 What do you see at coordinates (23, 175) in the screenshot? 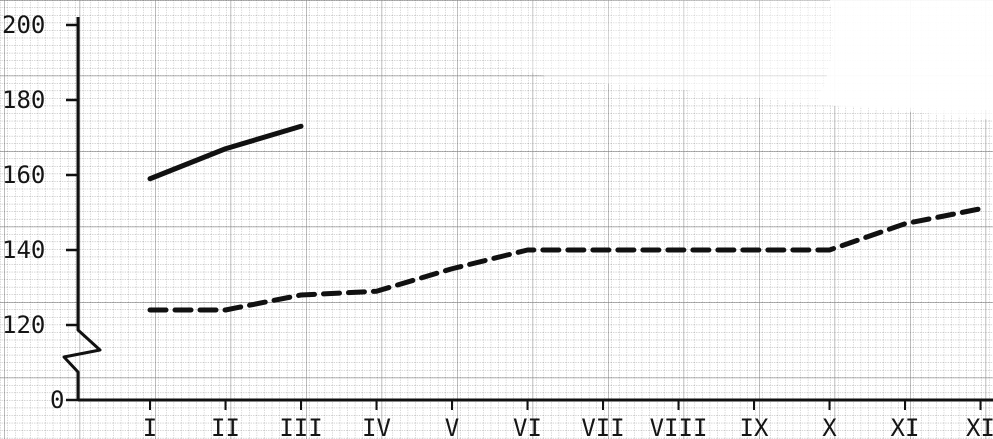
I see `y-tick-label: 160` at bounding box center [23, 175].